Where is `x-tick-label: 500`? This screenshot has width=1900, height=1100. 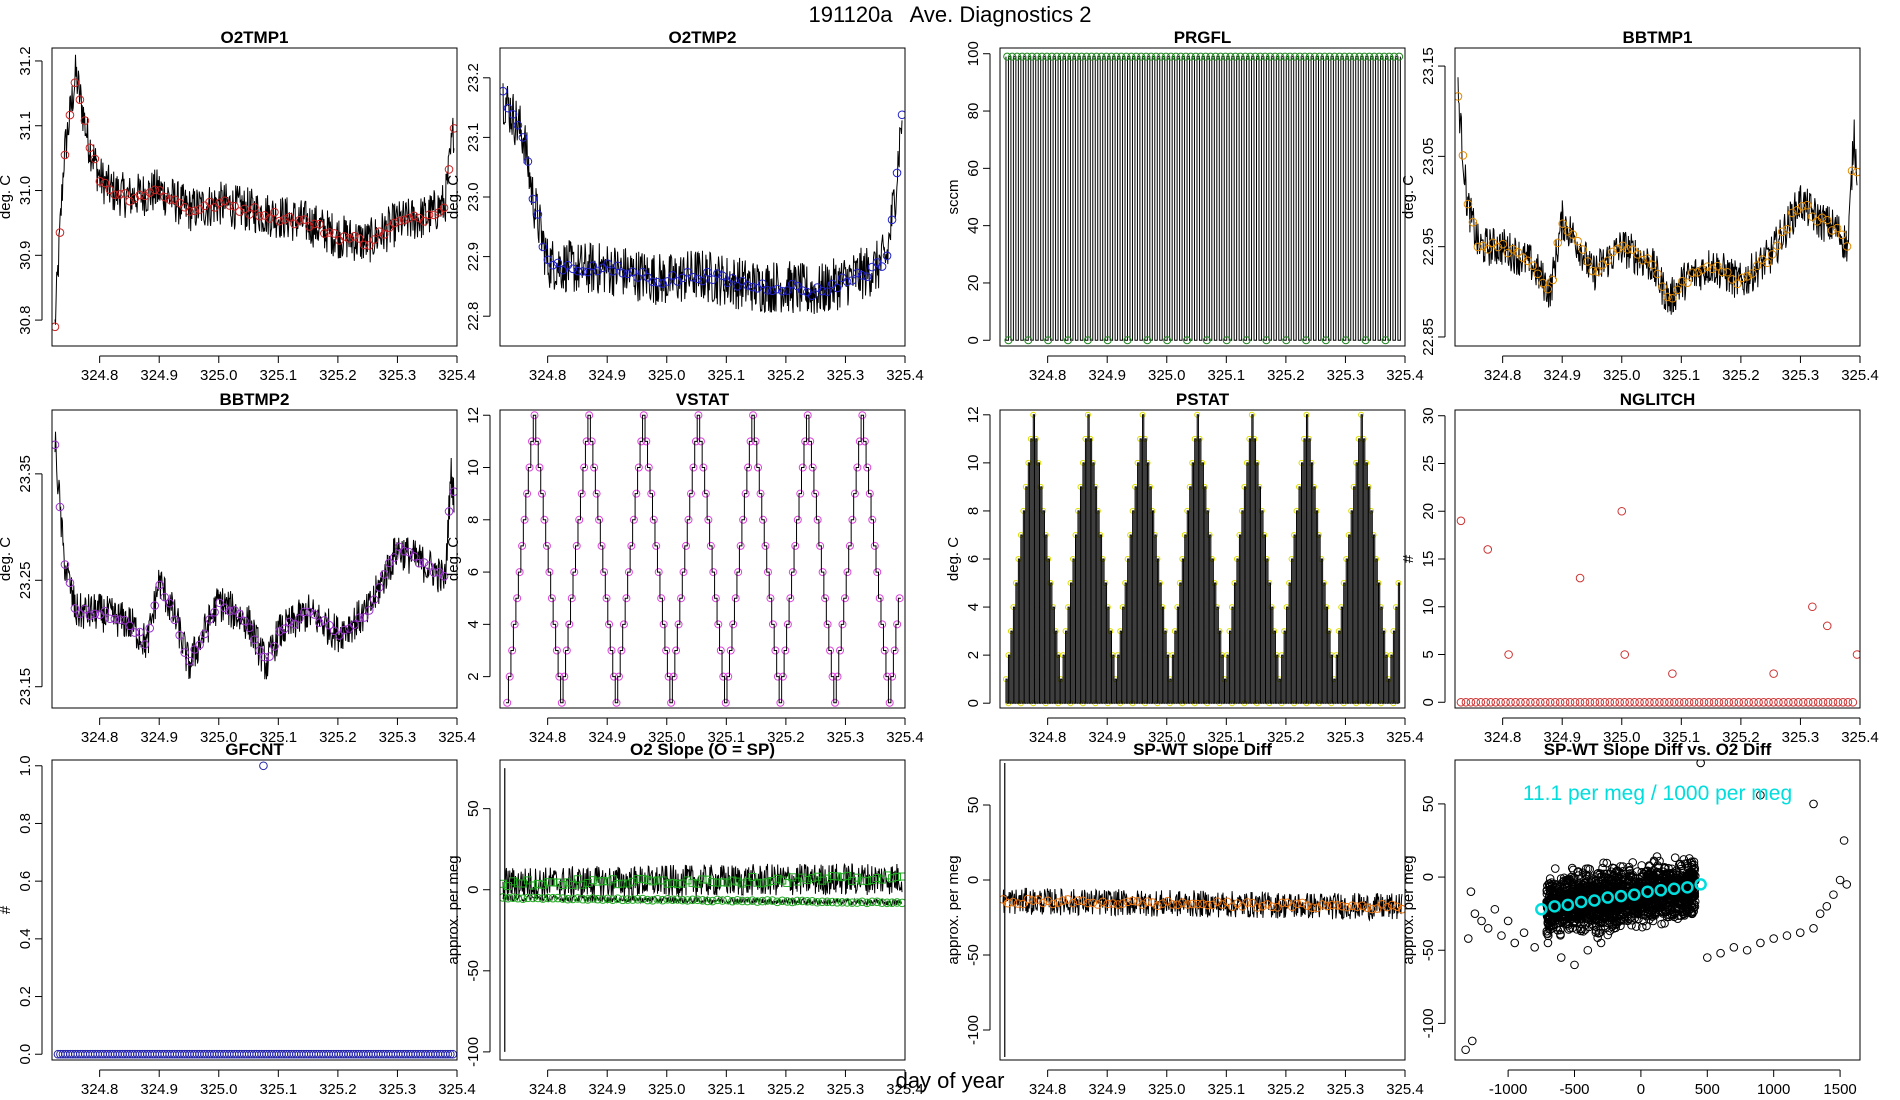
x-tick-label: 500 is located at coordinates (1707, 1089).